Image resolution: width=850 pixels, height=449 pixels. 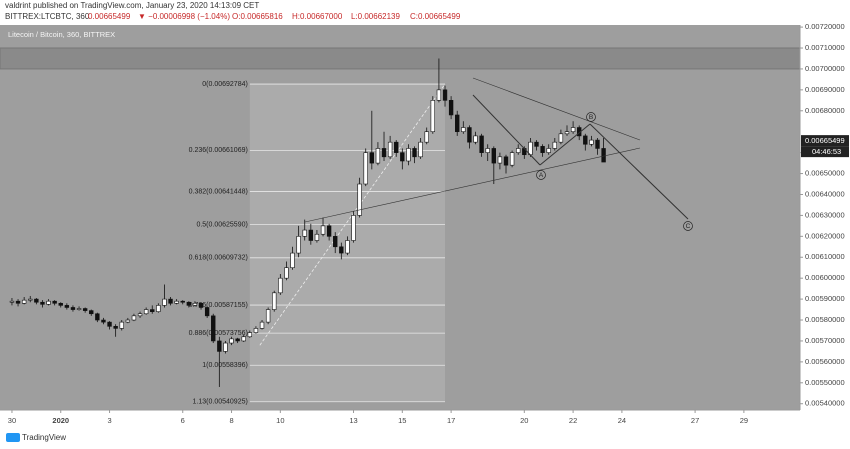 What do you see at coordinates (825, 298) in the screenshot?
I see `y-tick-label: 0.00590000` at bounding box center [825, 298].